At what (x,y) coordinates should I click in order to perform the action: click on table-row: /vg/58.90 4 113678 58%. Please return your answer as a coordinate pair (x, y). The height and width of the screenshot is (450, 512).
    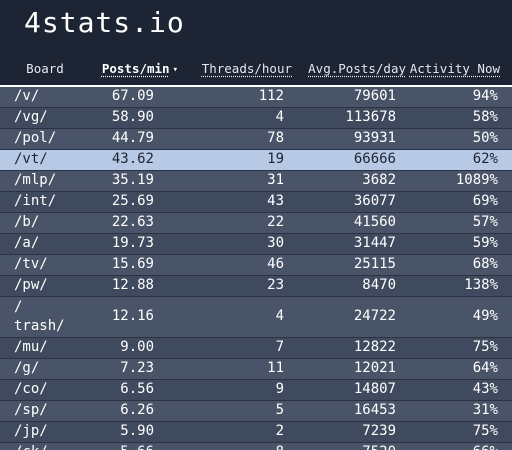
    Looking at the image, I should click on (256, 117).